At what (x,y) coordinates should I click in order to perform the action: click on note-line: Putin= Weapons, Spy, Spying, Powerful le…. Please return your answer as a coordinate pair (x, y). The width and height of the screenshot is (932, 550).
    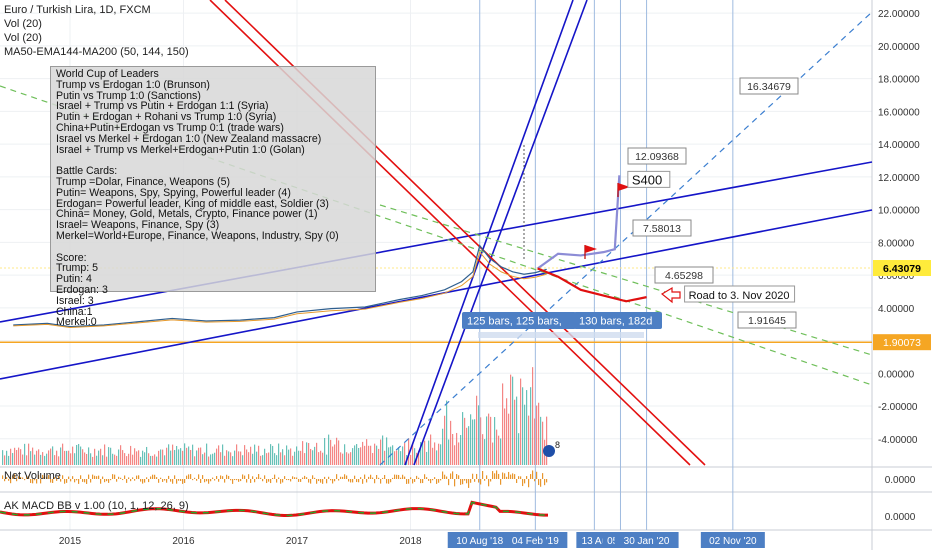
    Looking at the image, I should click on (173, 192).